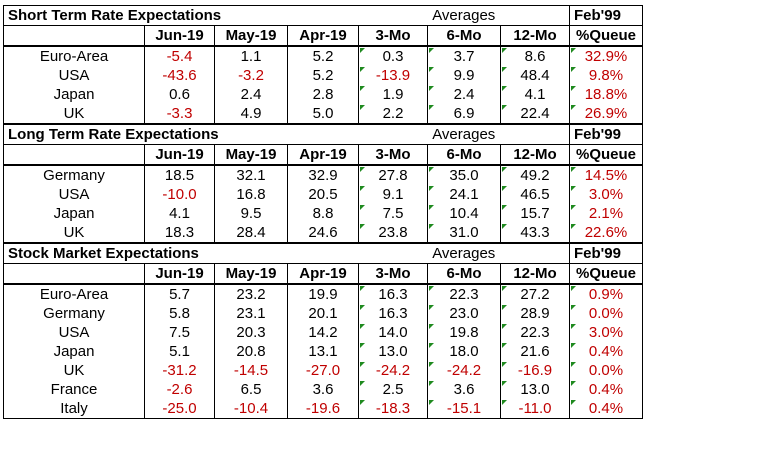 This screenshot has height=457, width=761. Describe the element at coordinates (251, 409) in the screenshot. I see `cell-may-19: -10.4` at that location.